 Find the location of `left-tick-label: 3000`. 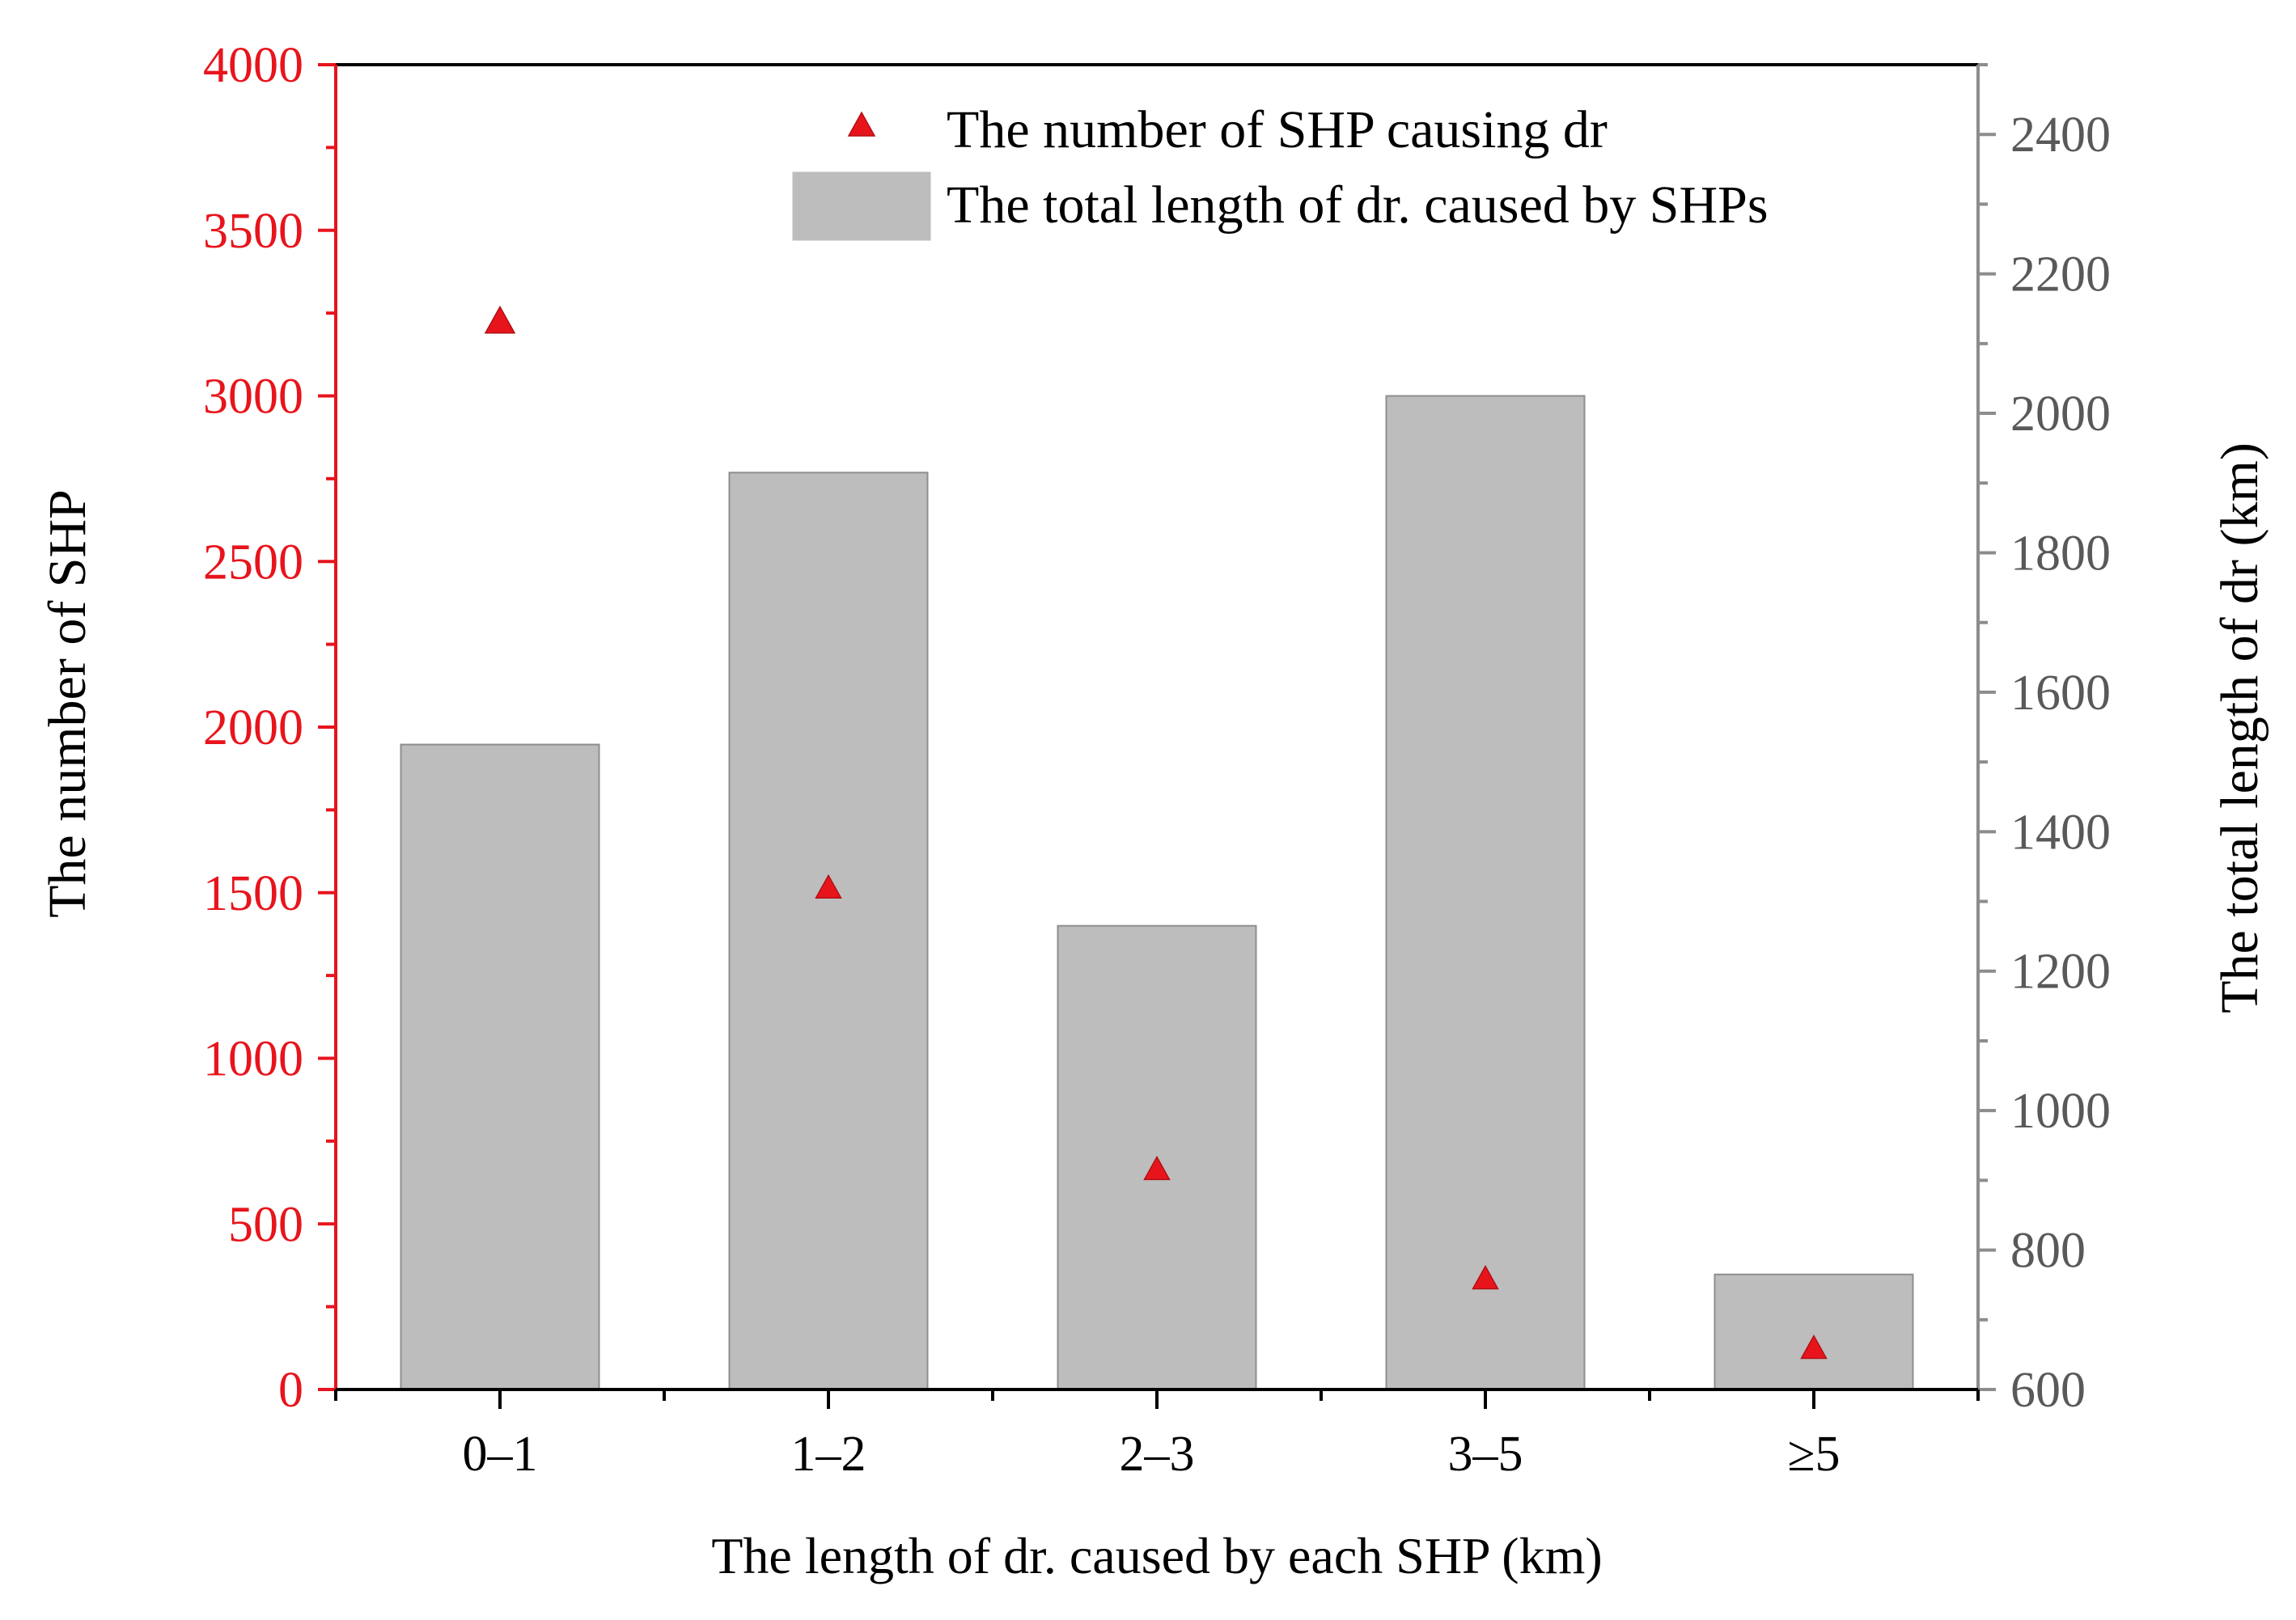

left-tick-label: 3000 is located at coordinates (253, 398).